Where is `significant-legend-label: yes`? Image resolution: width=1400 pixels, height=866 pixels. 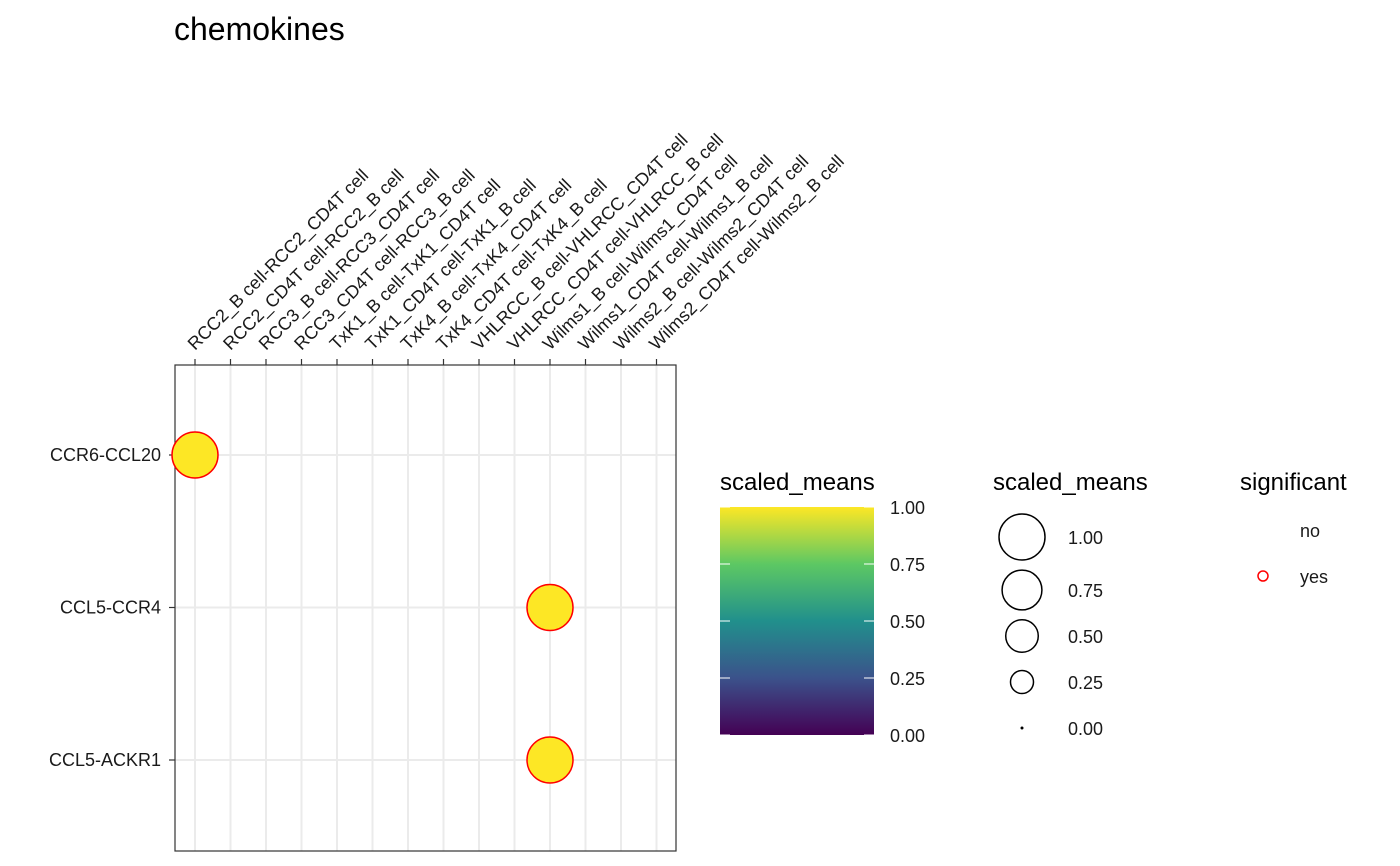 significant-legend-label: yes is located at coordinates (1314, 577).